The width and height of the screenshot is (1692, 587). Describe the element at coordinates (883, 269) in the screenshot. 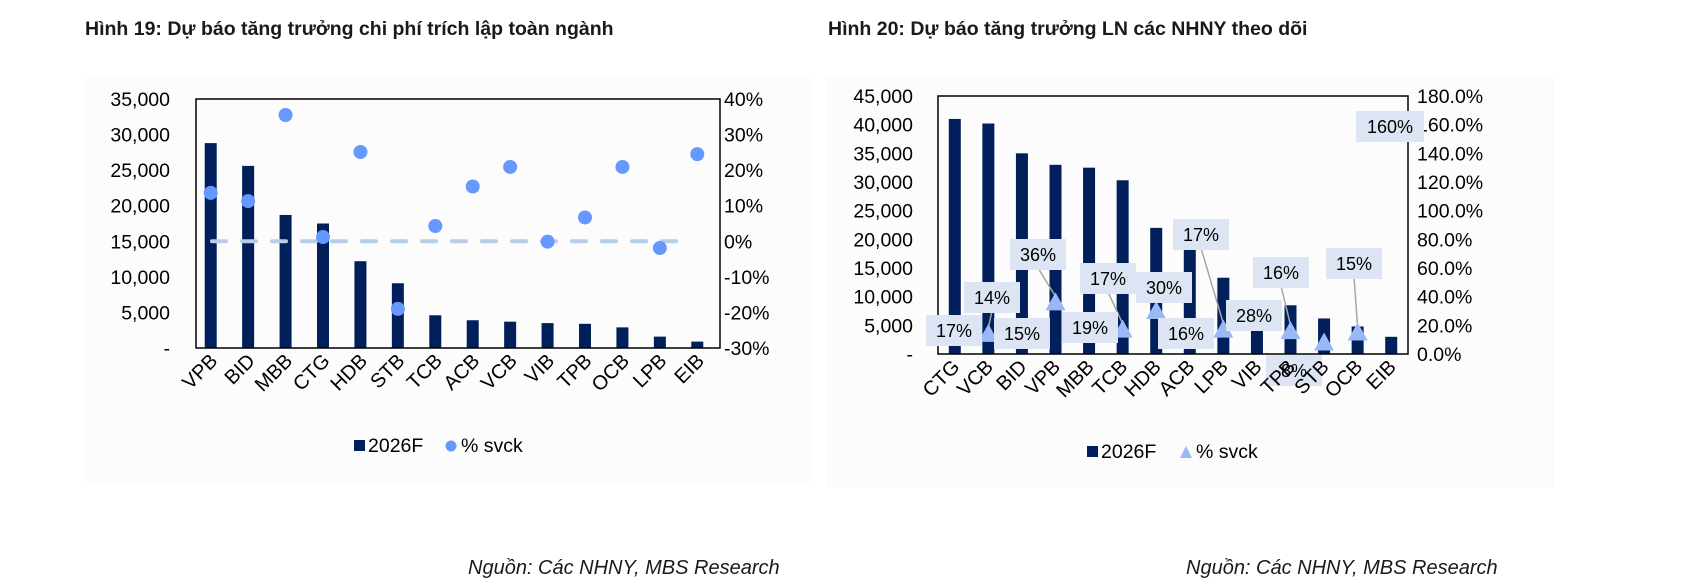

I see `left-axis-tick: 15,000` at that location.